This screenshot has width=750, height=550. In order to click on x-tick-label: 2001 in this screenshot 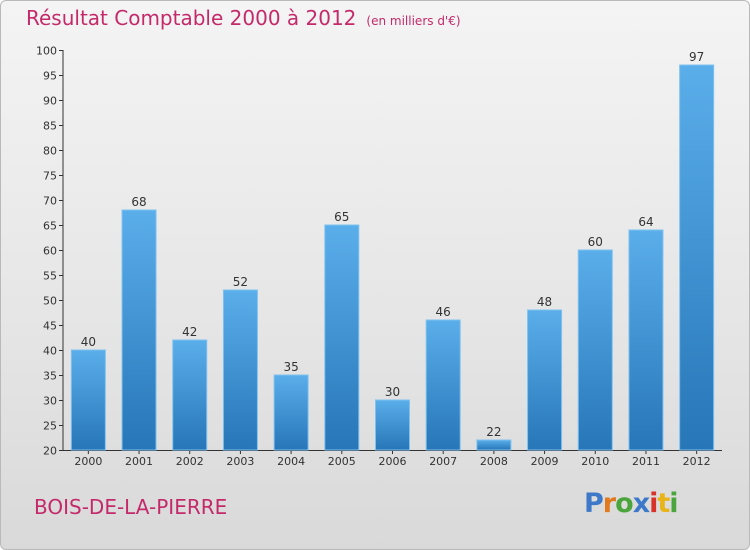, I will do `click(139, 461)`.